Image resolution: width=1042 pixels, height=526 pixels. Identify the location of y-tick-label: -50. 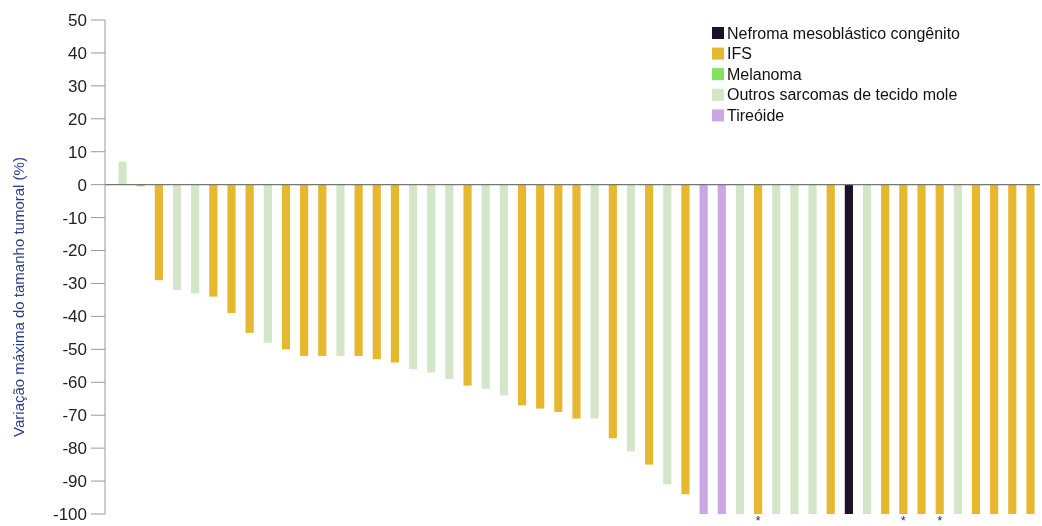
(74, 350).